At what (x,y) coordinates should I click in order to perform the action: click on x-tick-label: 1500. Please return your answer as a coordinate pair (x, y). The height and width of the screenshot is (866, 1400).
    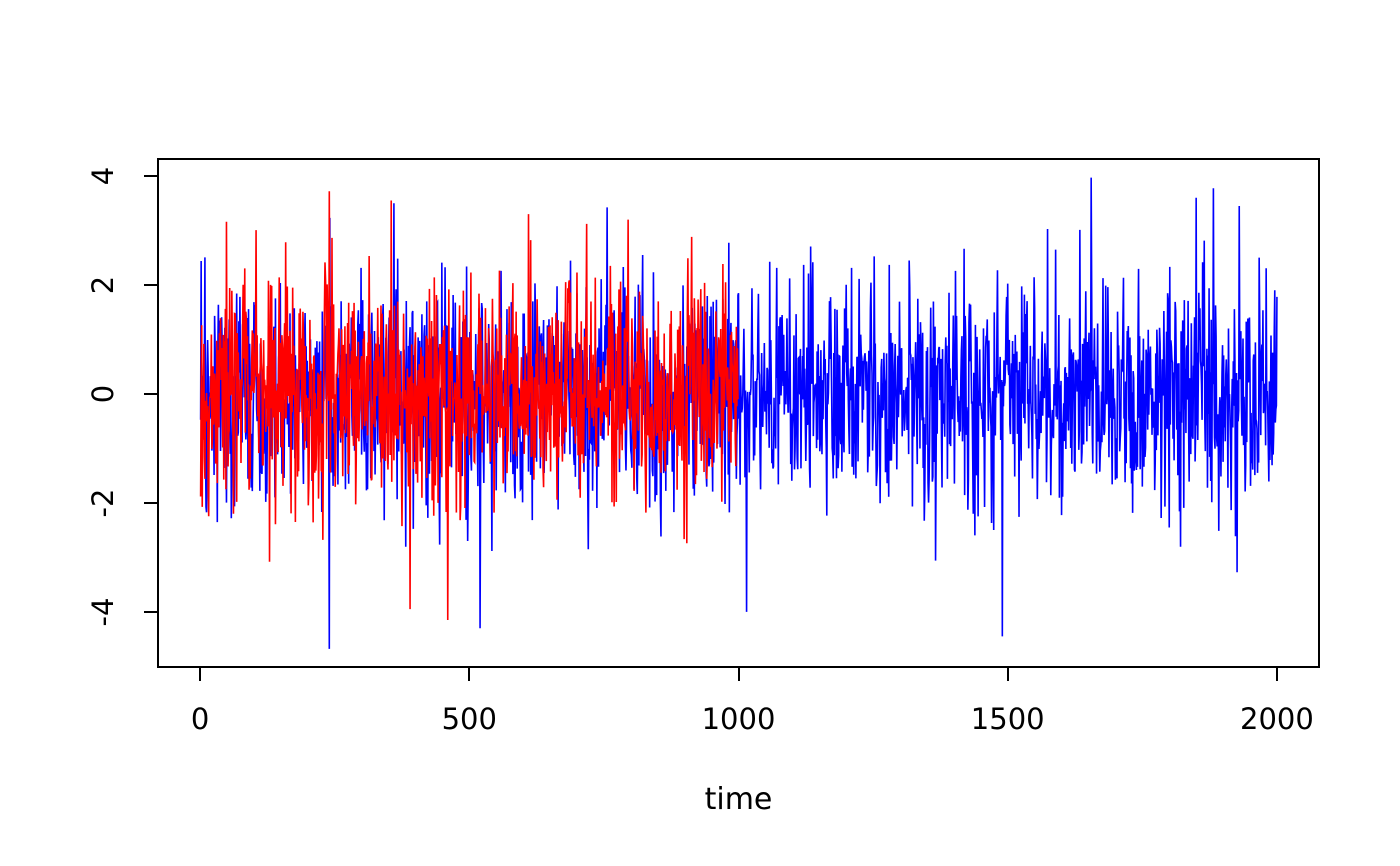
    Looking at the image, I should click on (1007, 719).